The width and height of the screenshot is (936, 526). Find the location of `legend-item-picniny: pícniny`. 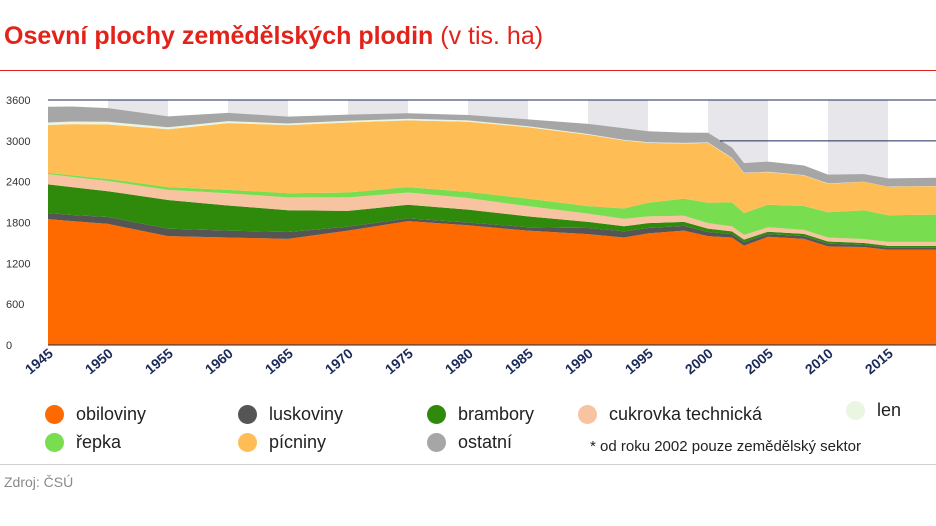

legend-item-picniny: pícniny is located at coordinates (282, 442).